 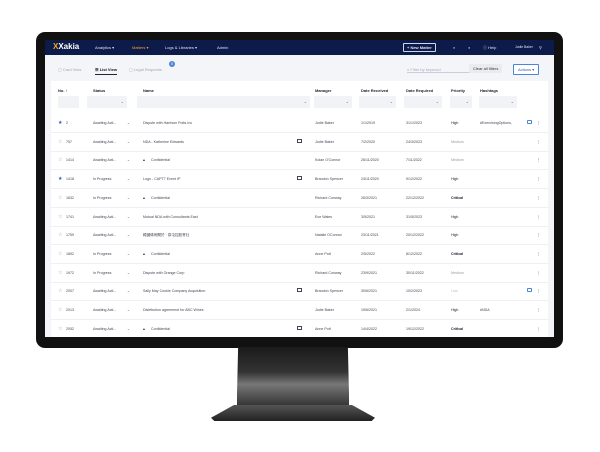 What do you see at coordinates (469, 47) in the screenshot?
I see `notification-icon: ●` at bounding box center [469, 47].